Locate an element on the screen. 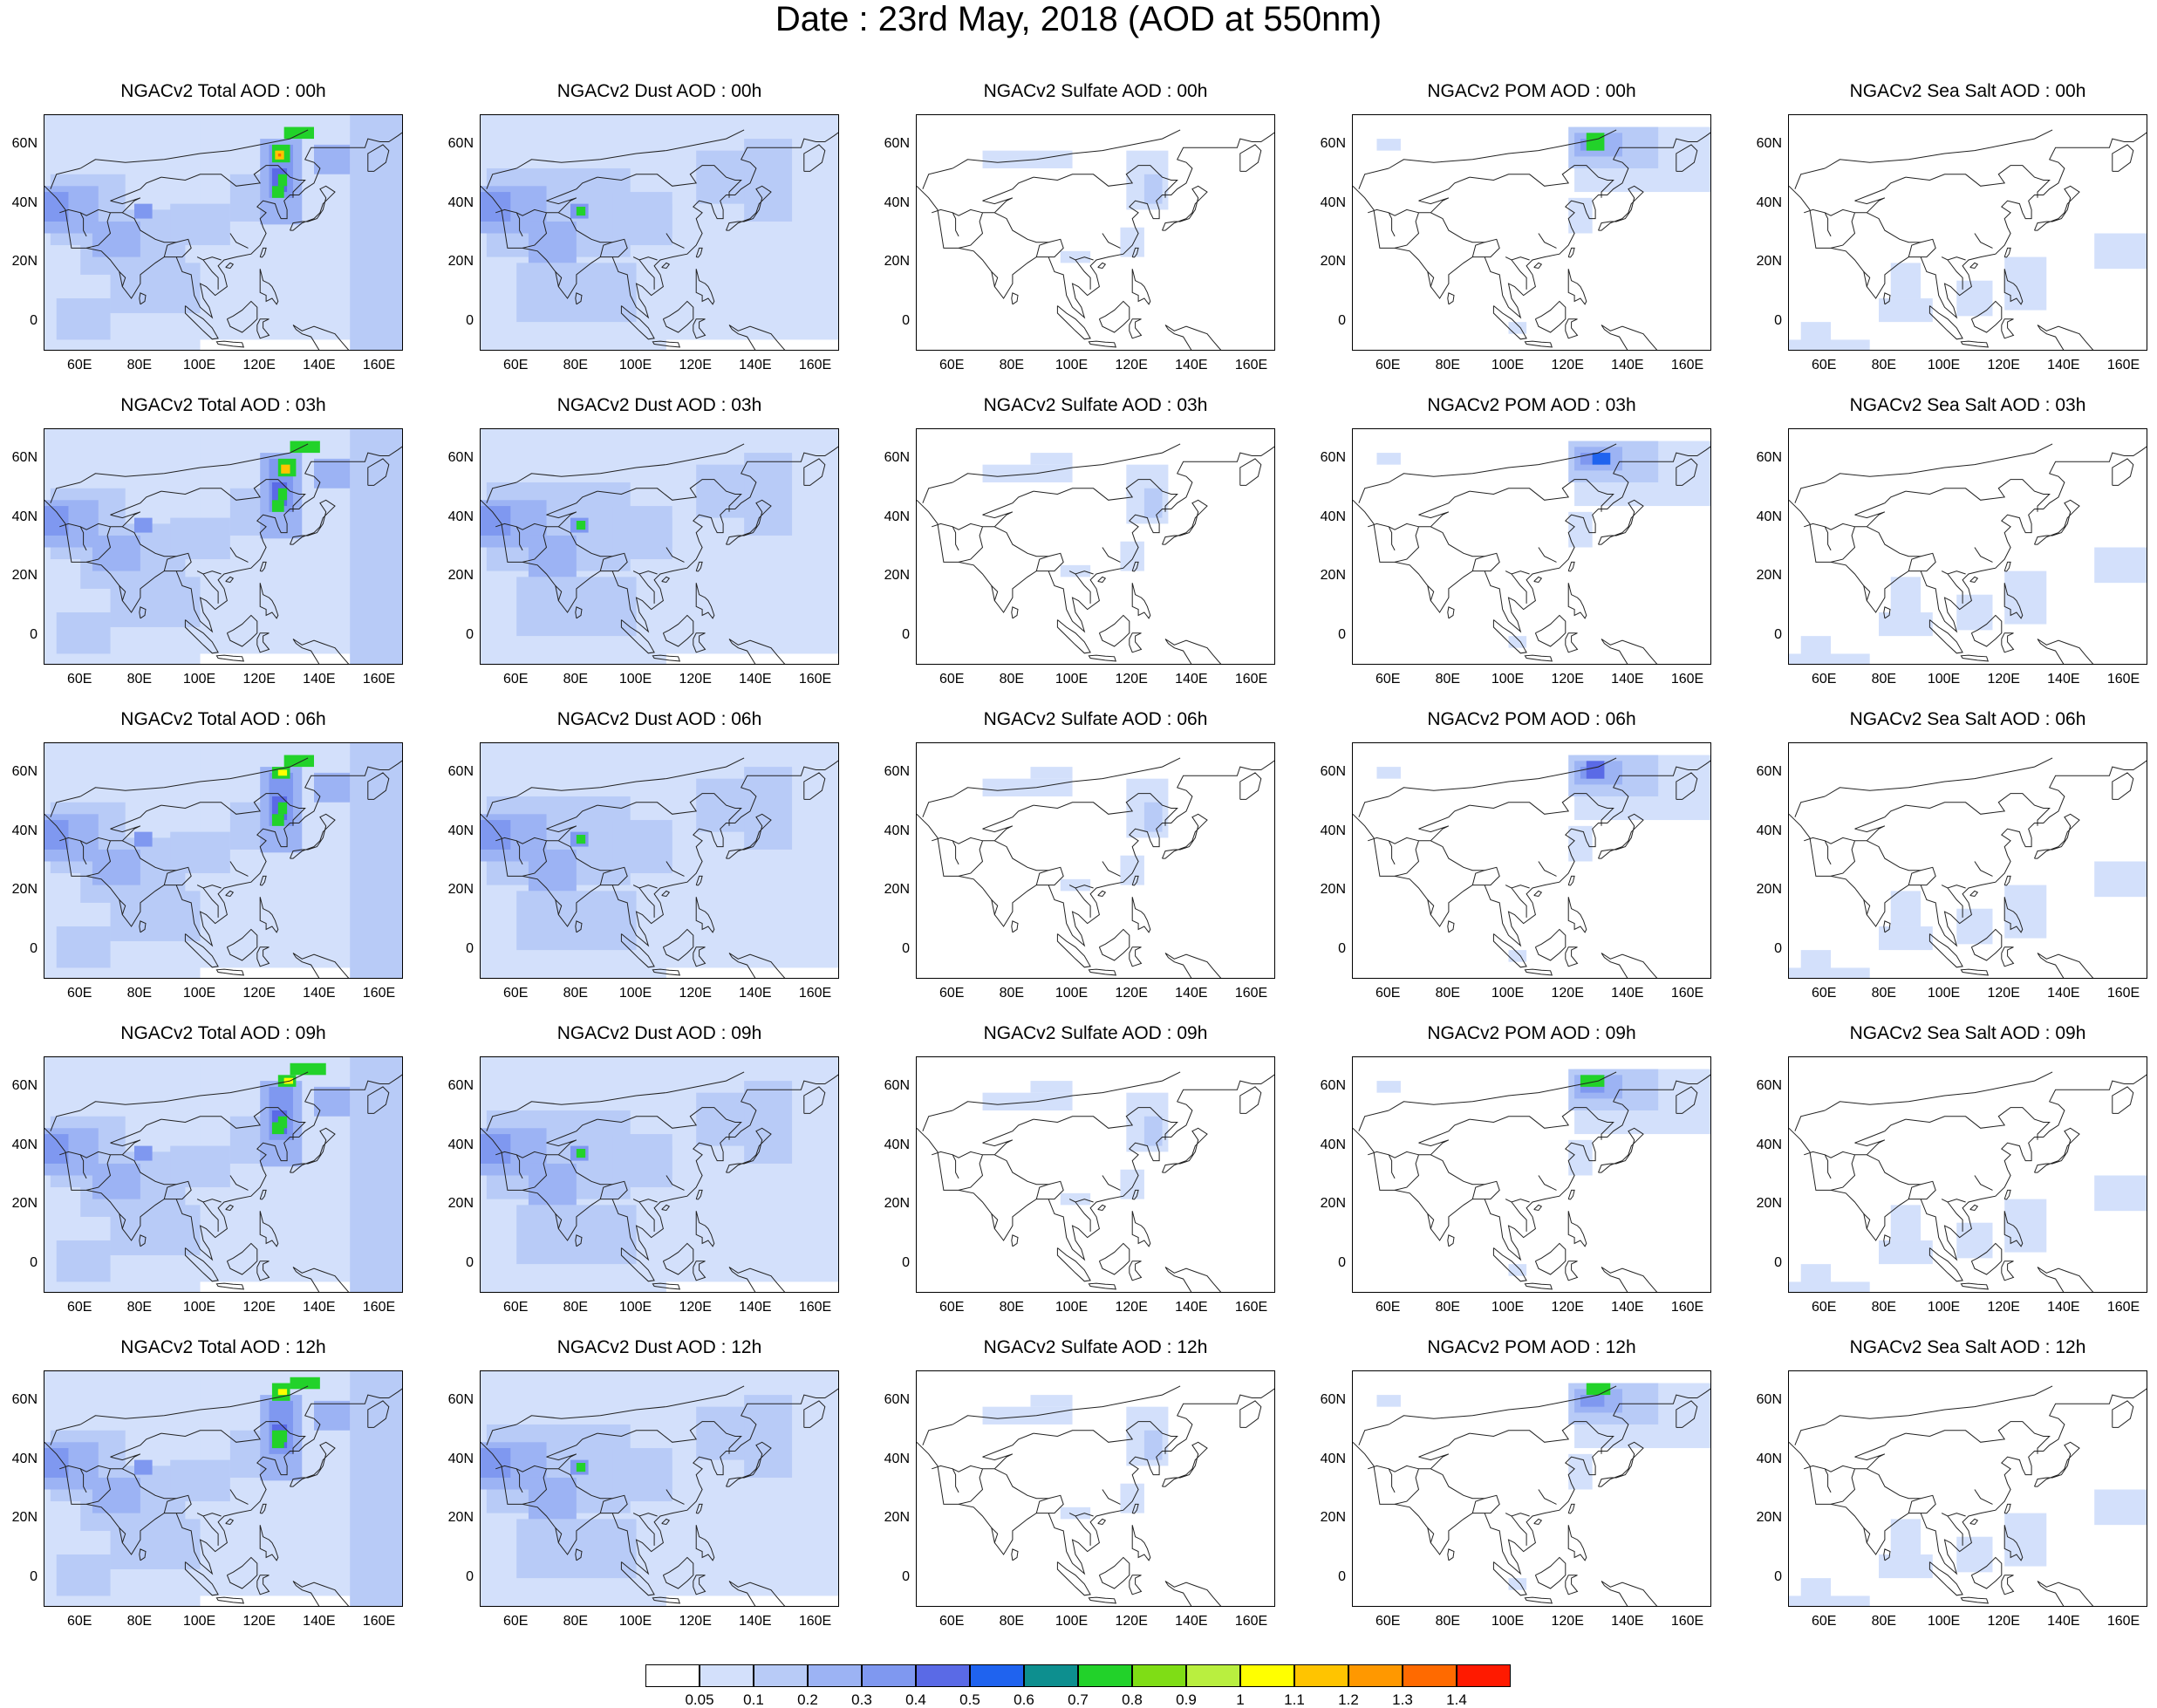 Image resolution: width=2157 pixels, height=1708 pixels. panel-title: NGACv2 POM AOD : 03h is located at coordinates (1531, 405).